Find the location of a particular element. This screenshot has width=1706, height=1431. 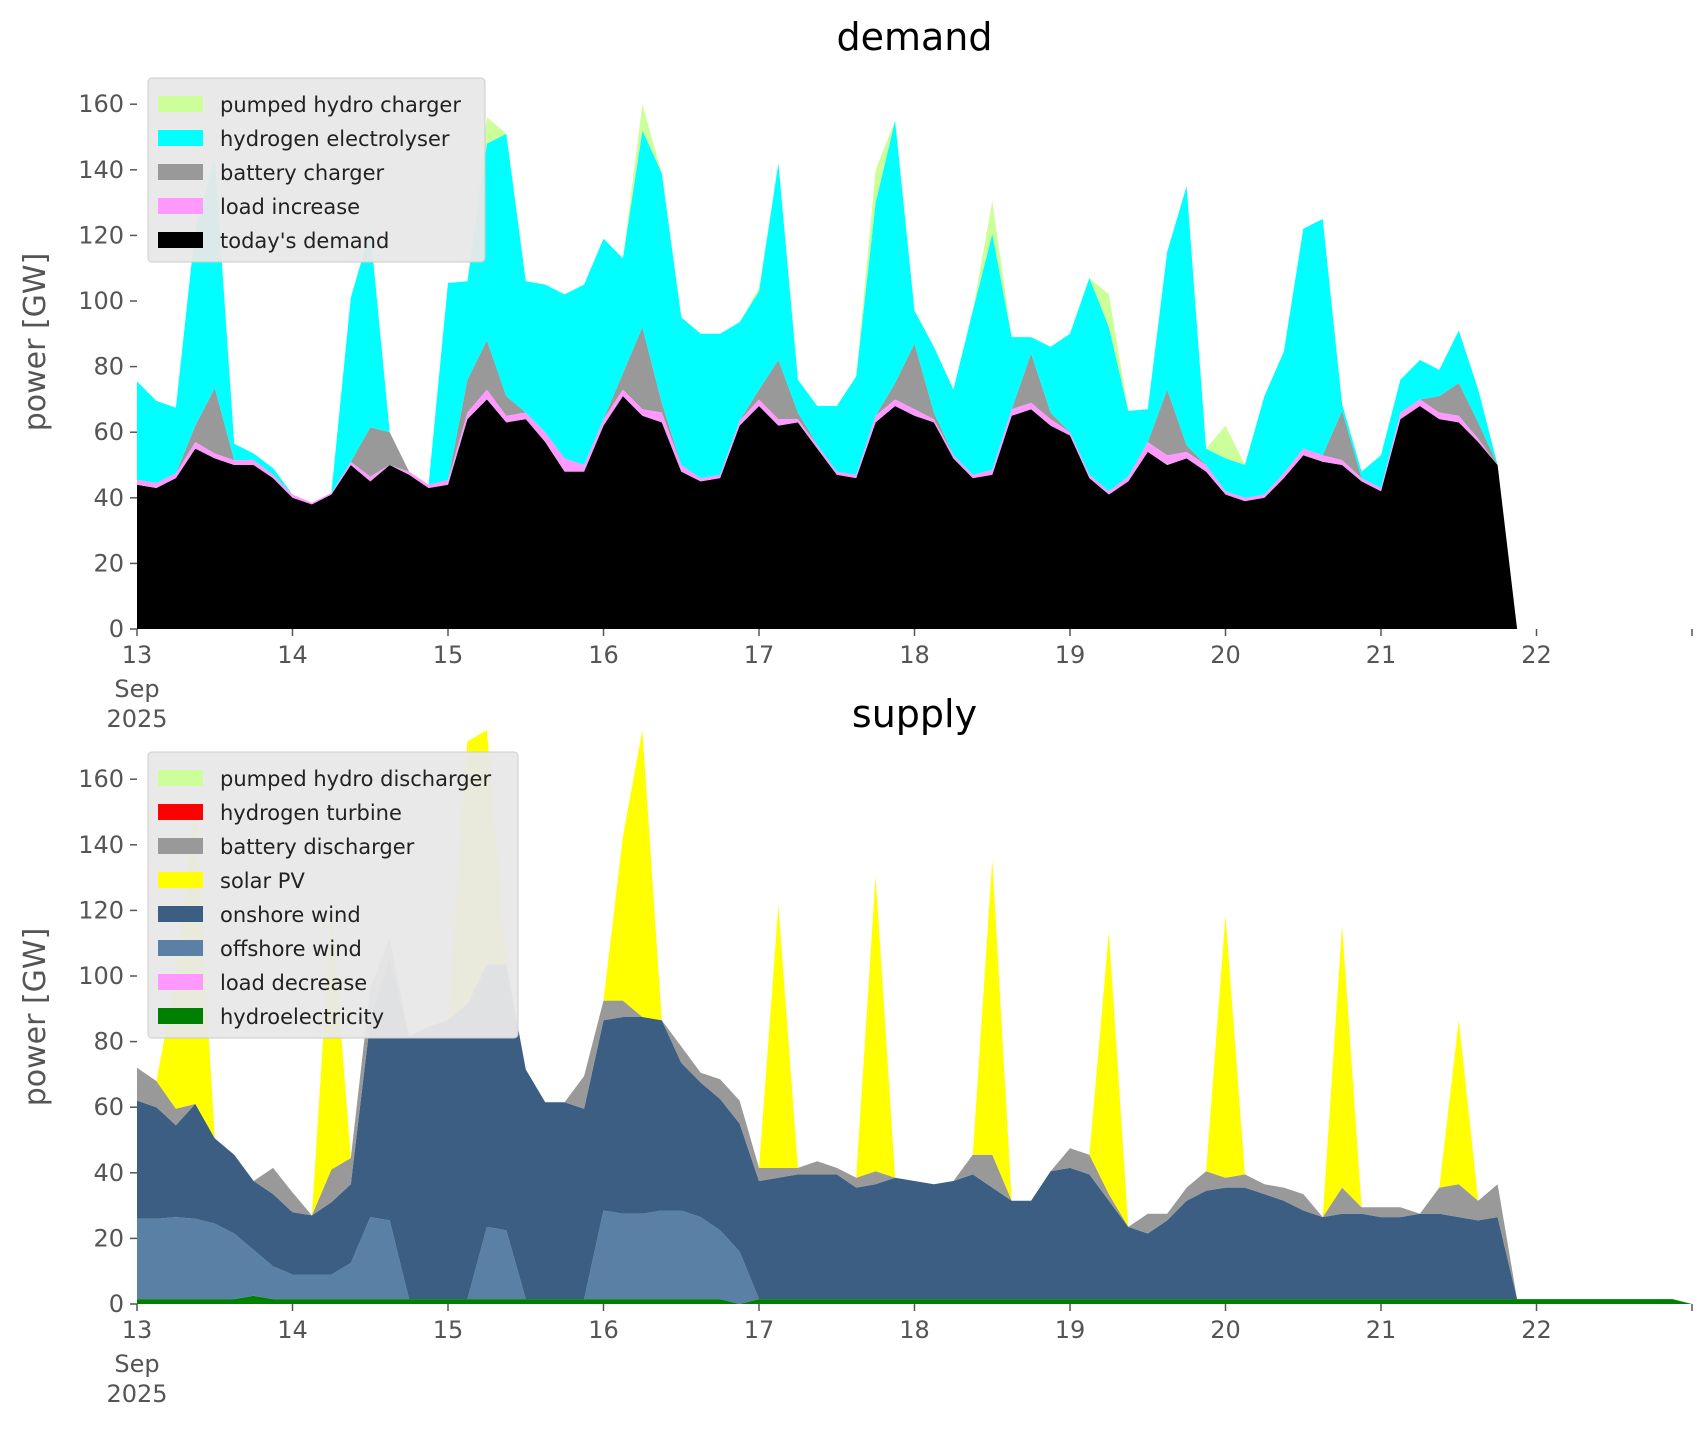

chart-title: demand is located at coordinates (914, 37).